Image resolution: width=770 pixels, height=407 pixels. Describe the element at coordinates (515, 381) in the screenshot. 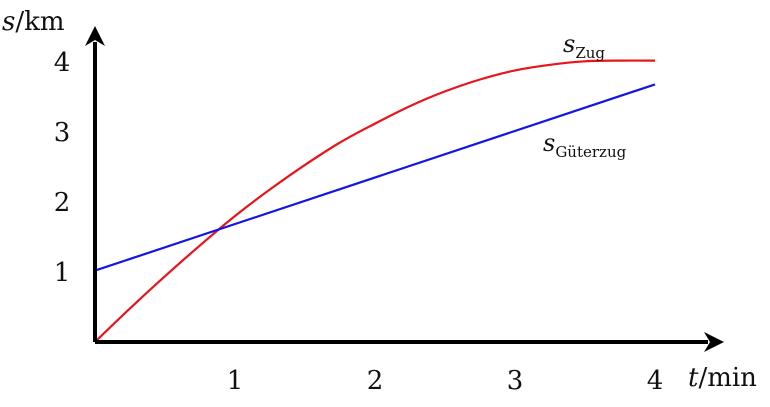

I see `x-tick-label: 3` at that location.